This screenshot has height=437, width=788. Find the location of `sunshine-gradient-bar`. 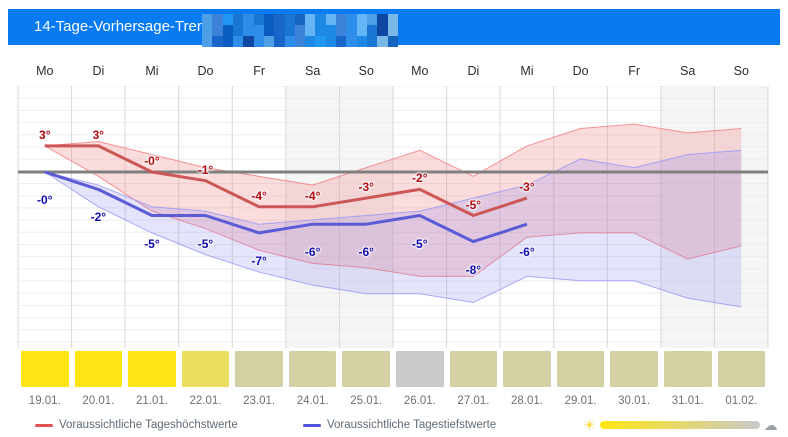

sunshine-gradient-bar is located at coordinates (679, 425).